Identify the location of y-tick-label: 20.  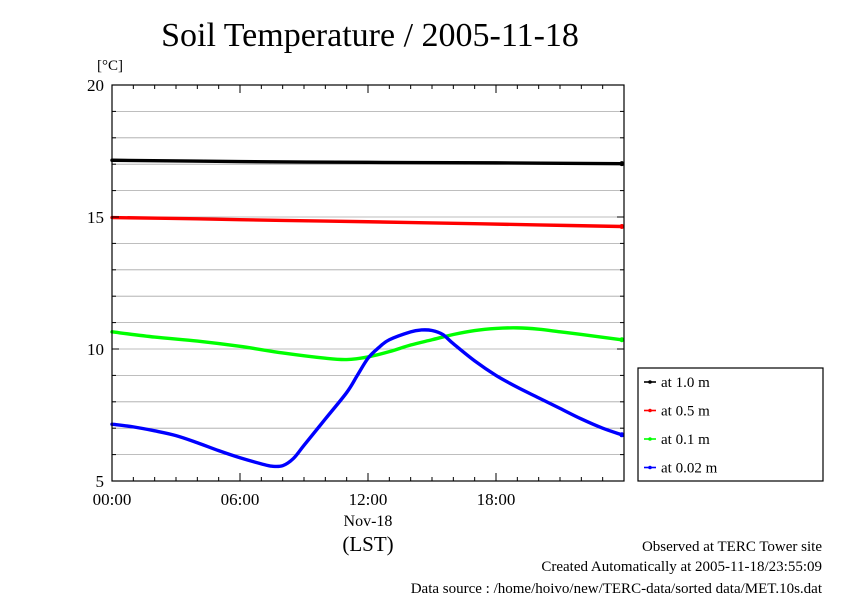
(95, 85).